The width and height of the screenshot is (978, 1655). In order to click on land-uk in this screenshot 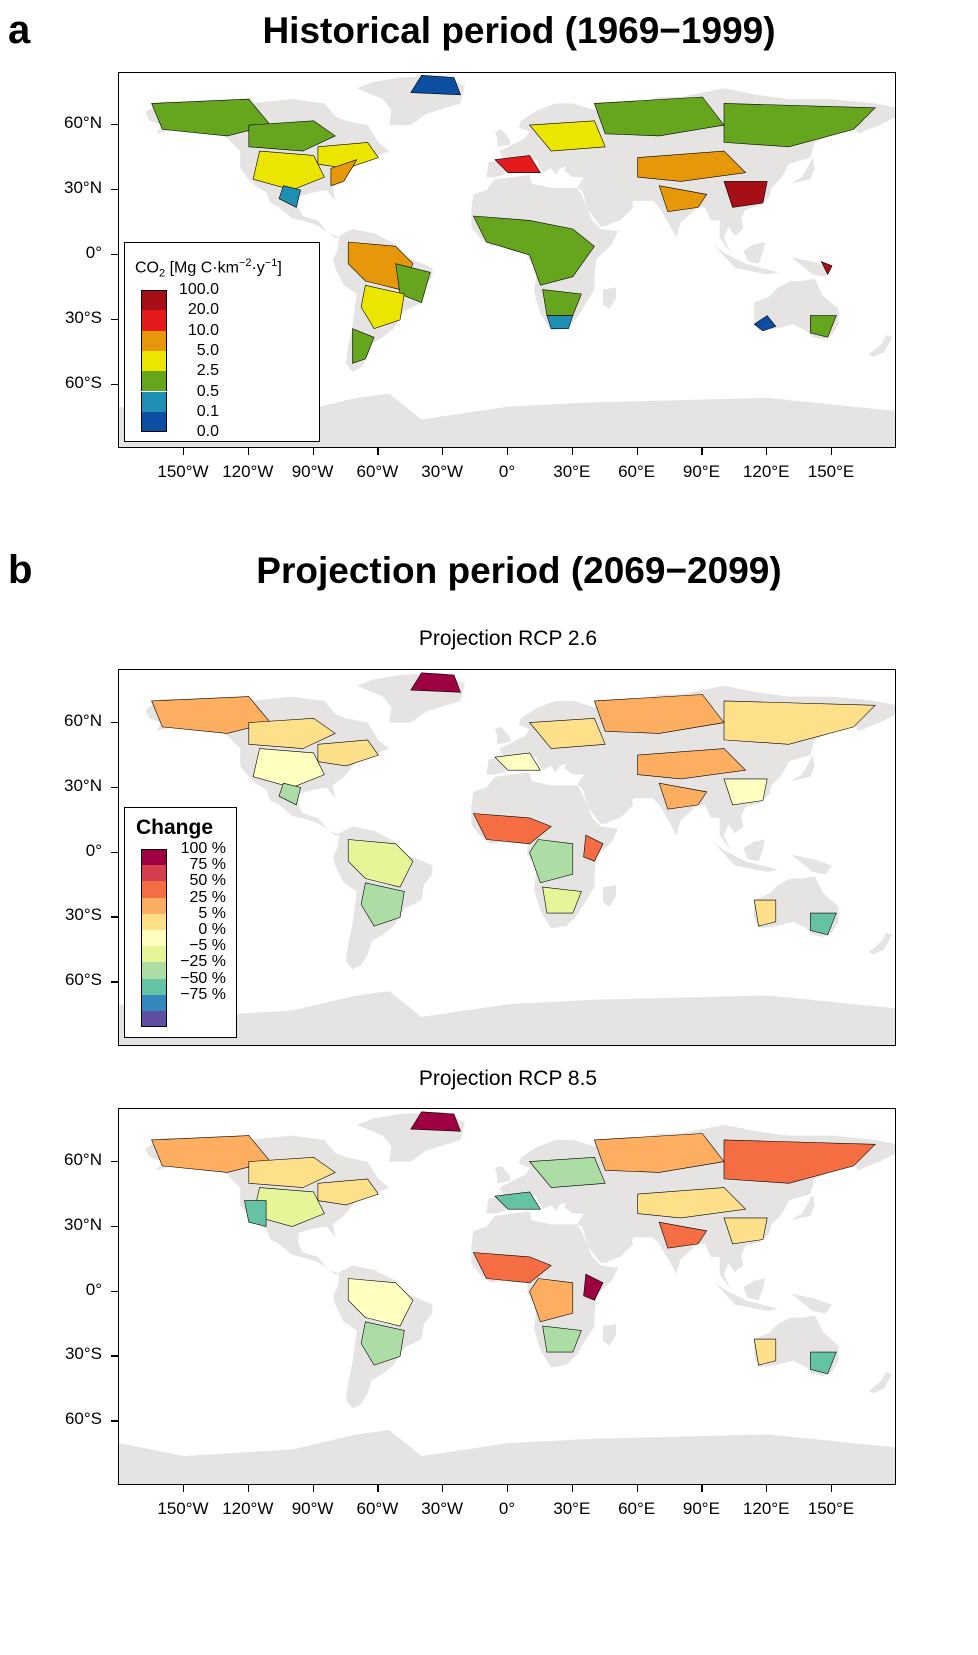, I will do `click(503, 735)`.